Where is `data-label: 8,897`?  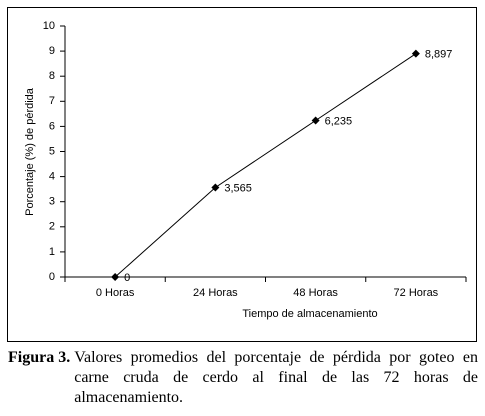
data-label: 8,897 is located at coordinates (439, 55).